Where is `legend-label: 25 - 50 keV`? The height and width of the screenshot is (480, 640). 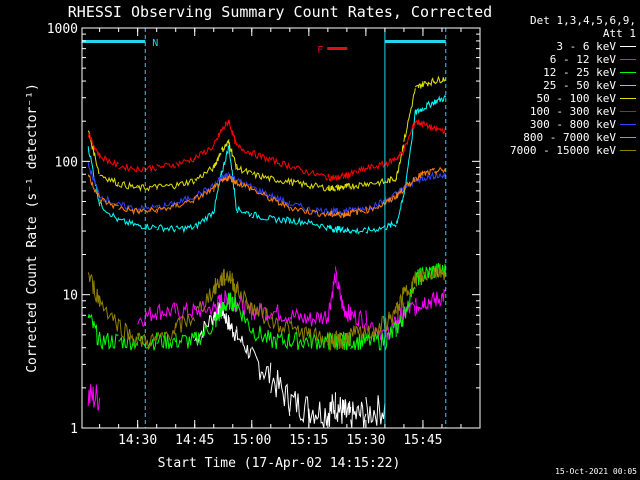 legend-label: 25 - 50 keV is located at coordinates (579, 85).